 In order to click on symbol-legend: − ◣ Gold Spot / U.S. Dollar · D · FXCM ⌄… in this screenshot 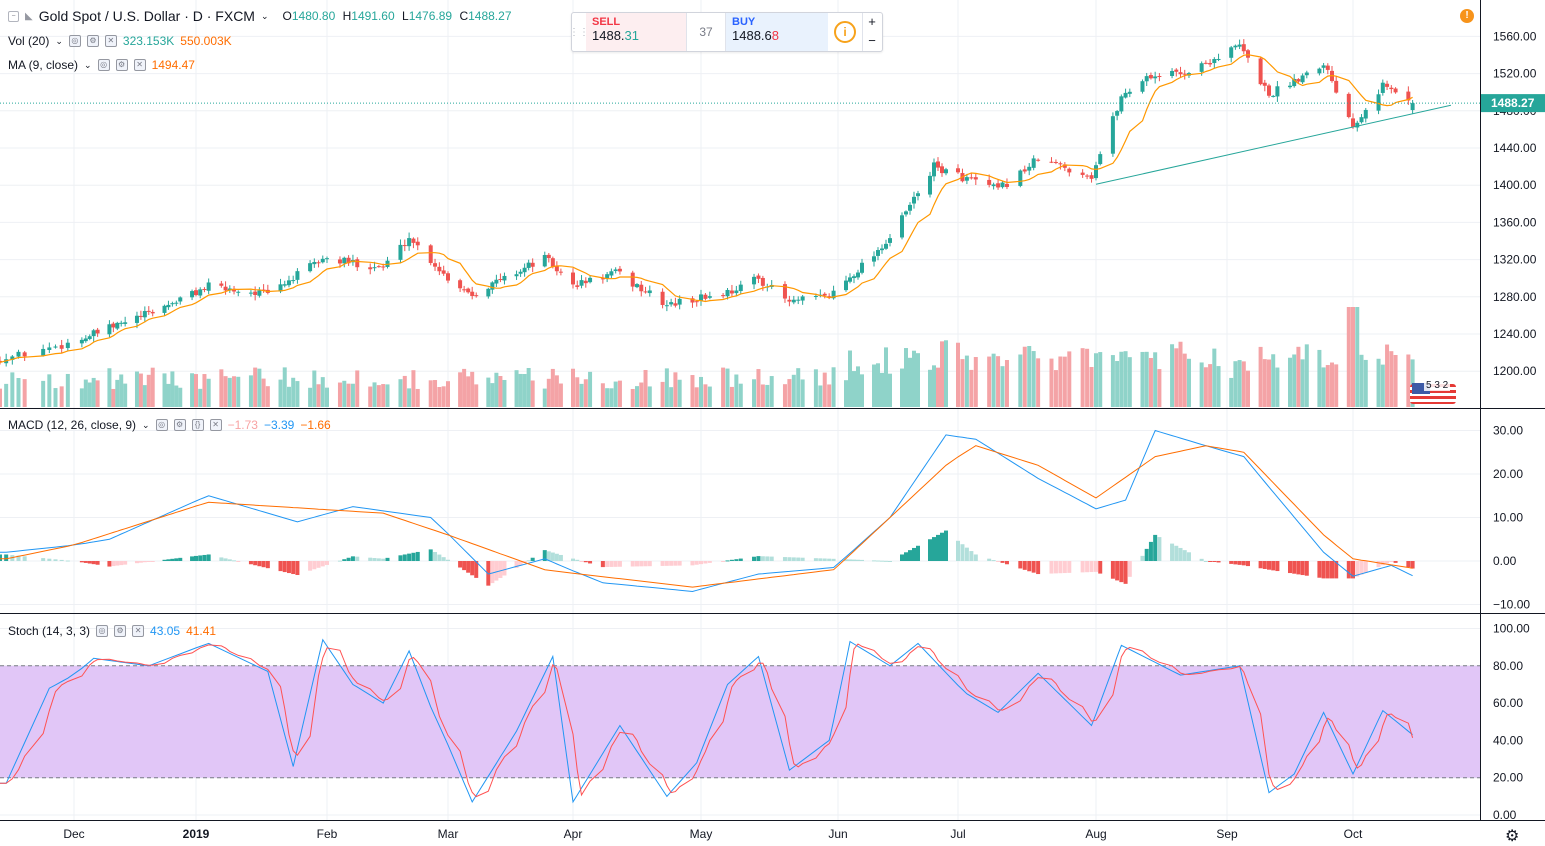, I will do `click(260, 16)`.